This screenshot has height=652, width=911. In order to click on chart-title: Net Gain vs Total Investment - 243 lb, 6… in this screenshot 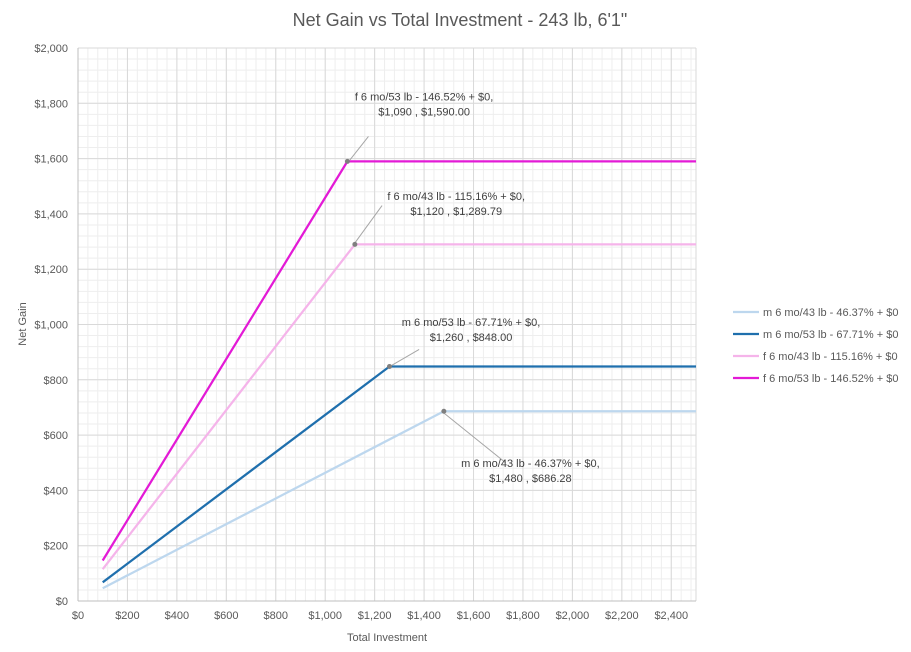, I will do `click(460, 20)`.